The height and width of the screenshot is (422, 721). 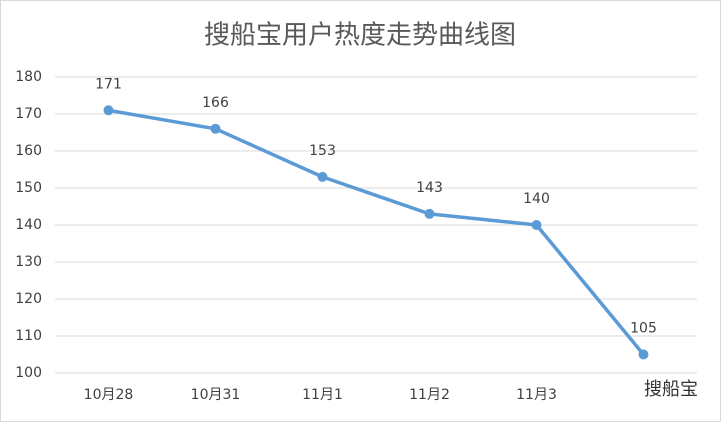 I want to click on watermark: 搜船宝, so click(x=671, y=389).